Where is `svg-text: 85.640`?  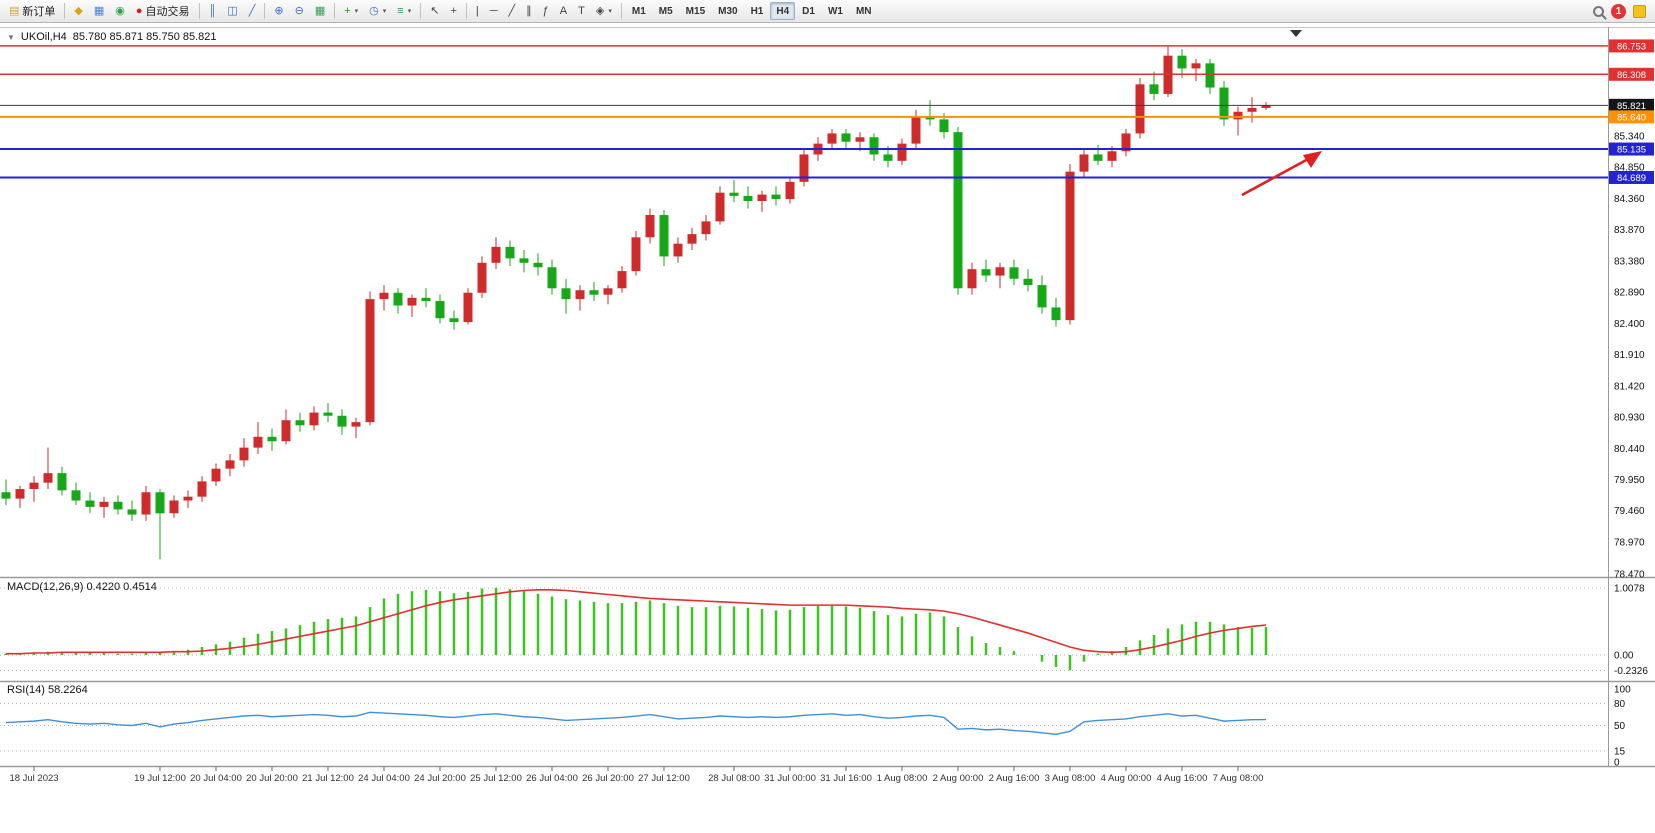
svg-text: 85.640 is located at coordinates (1631, 118).